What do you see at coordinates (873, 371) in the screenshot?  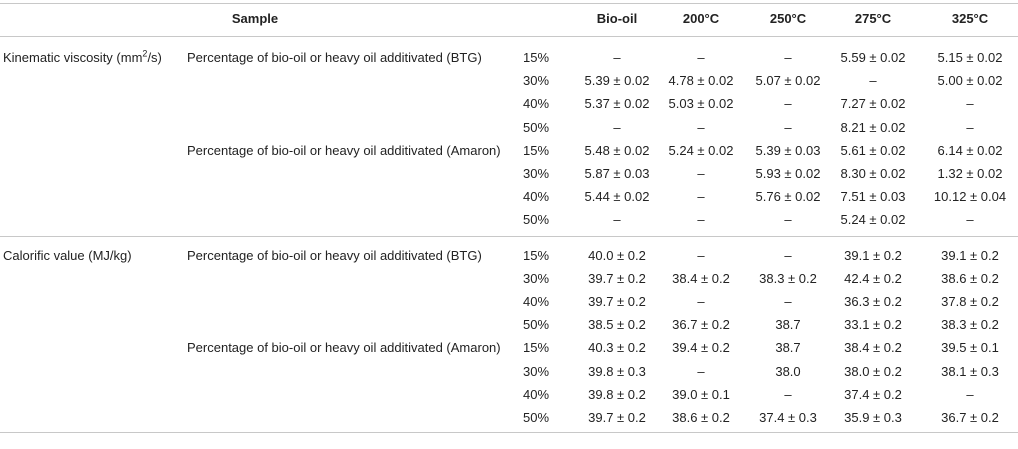 I see `value-cell: 38.0 ± 0.2` at bounding box center [873, 371].